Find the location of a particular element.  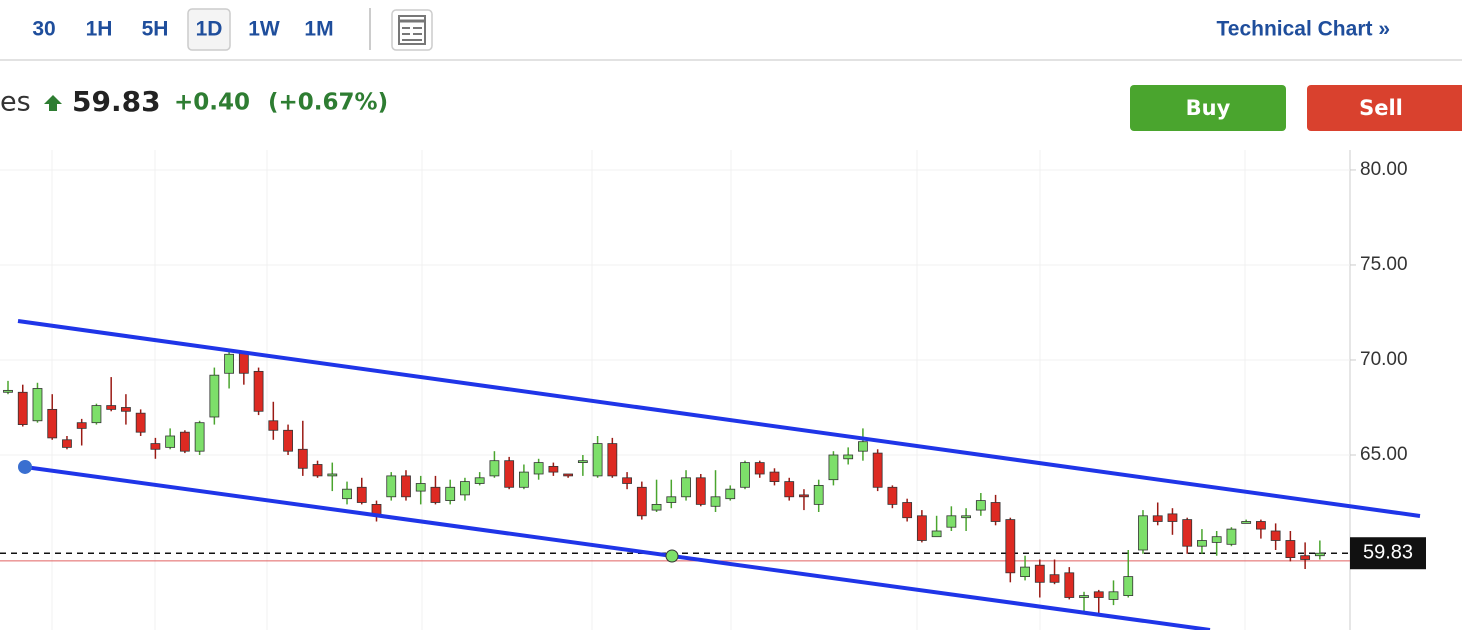

price-label-box is located at coordinates (1388, 553).